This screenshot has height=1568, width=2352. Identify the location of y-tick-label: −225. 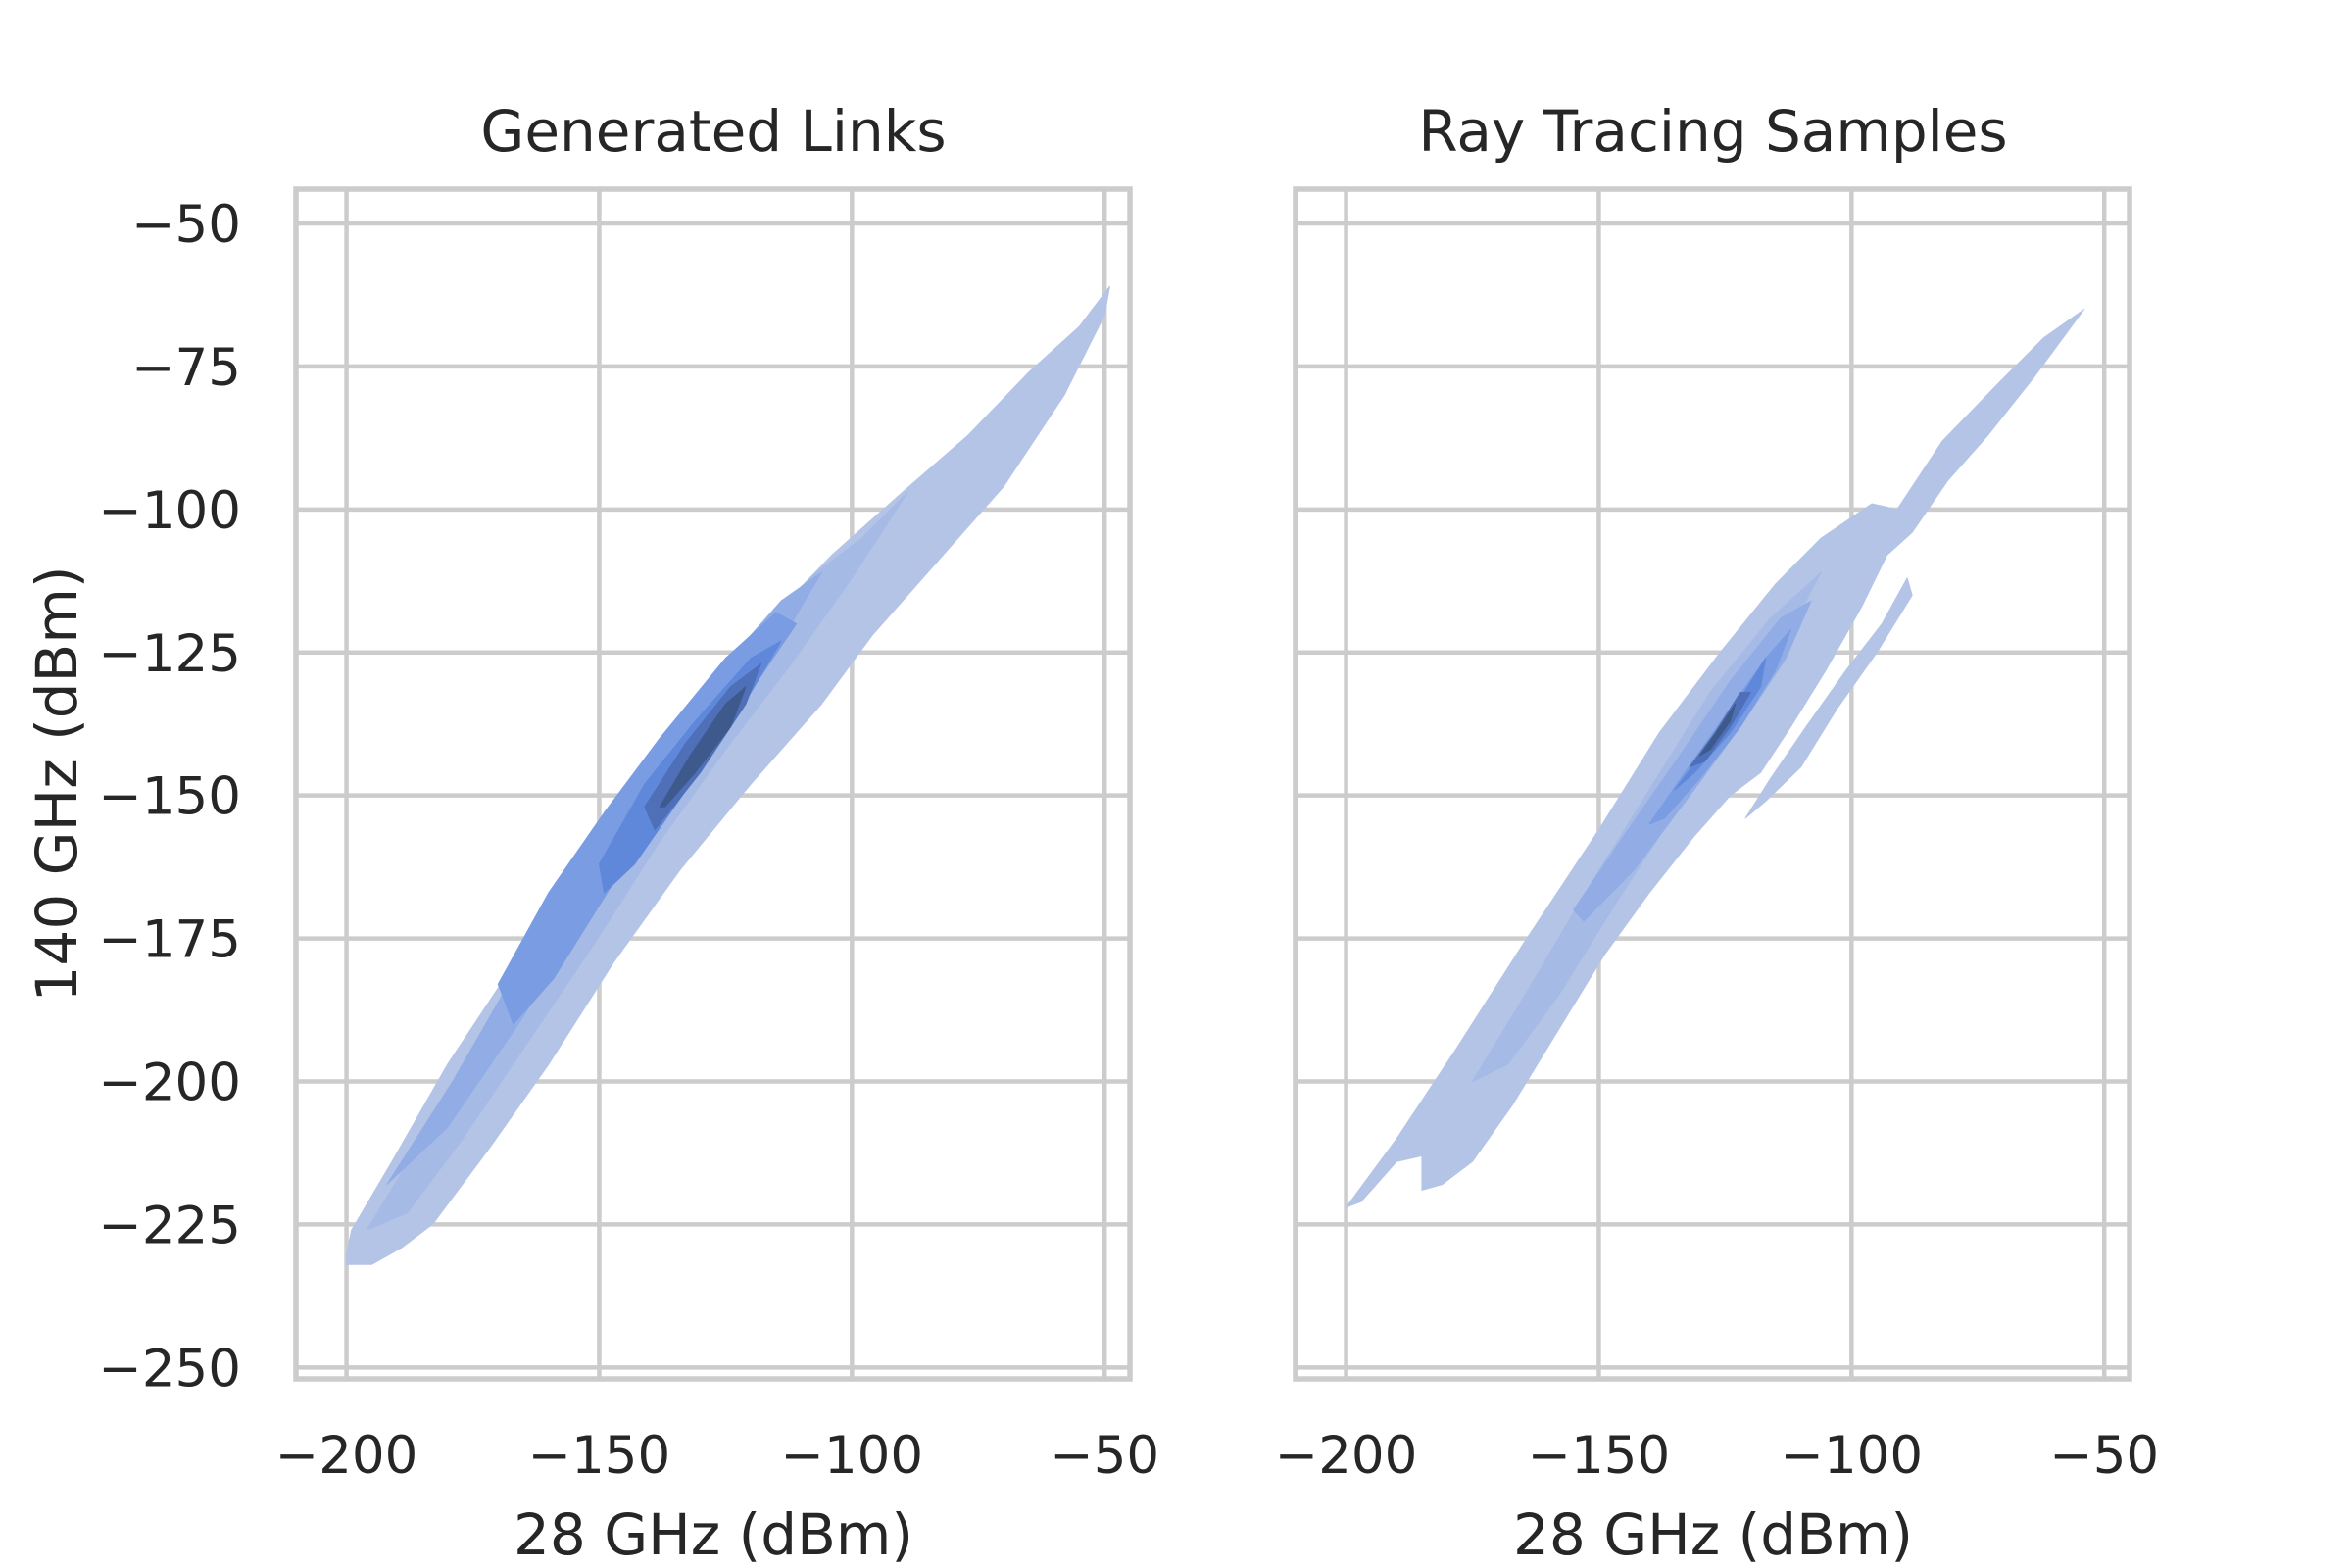
(169, 1225).